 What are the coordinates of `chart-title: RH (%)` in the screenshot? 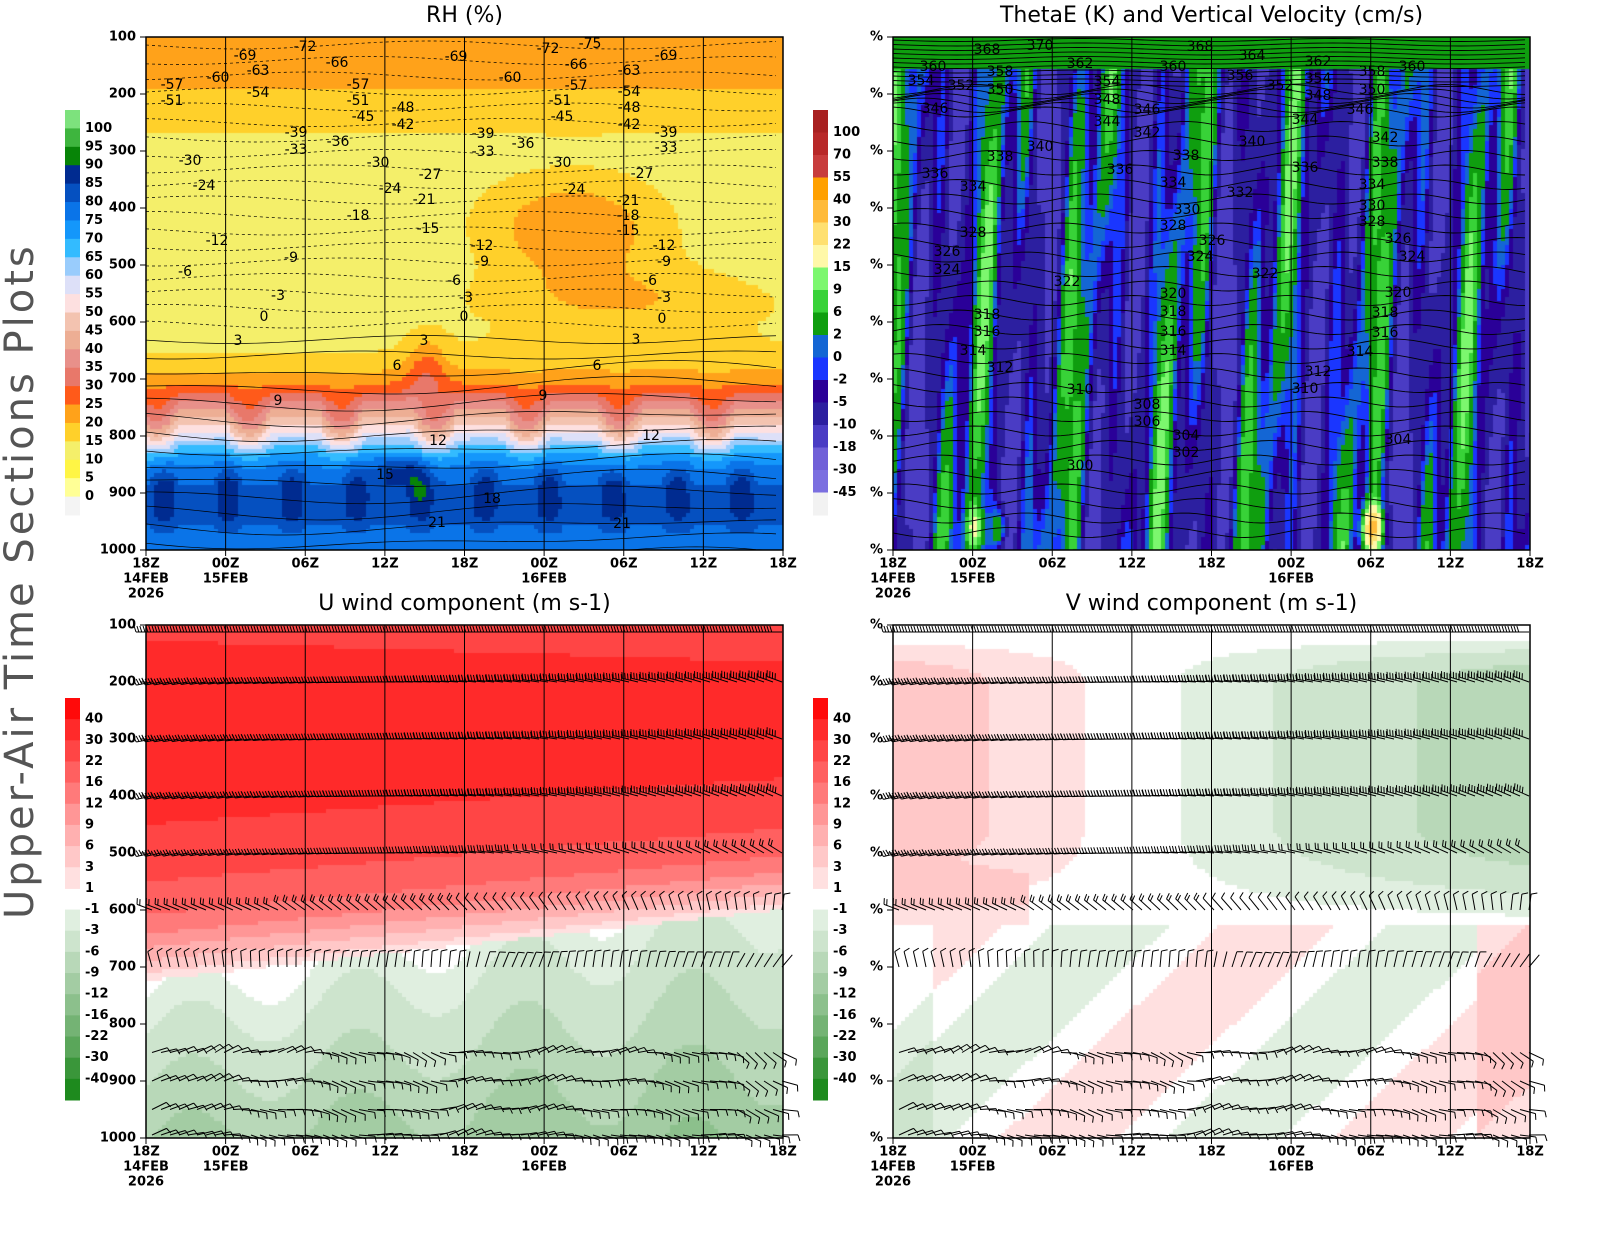 It's located at (464, 15).